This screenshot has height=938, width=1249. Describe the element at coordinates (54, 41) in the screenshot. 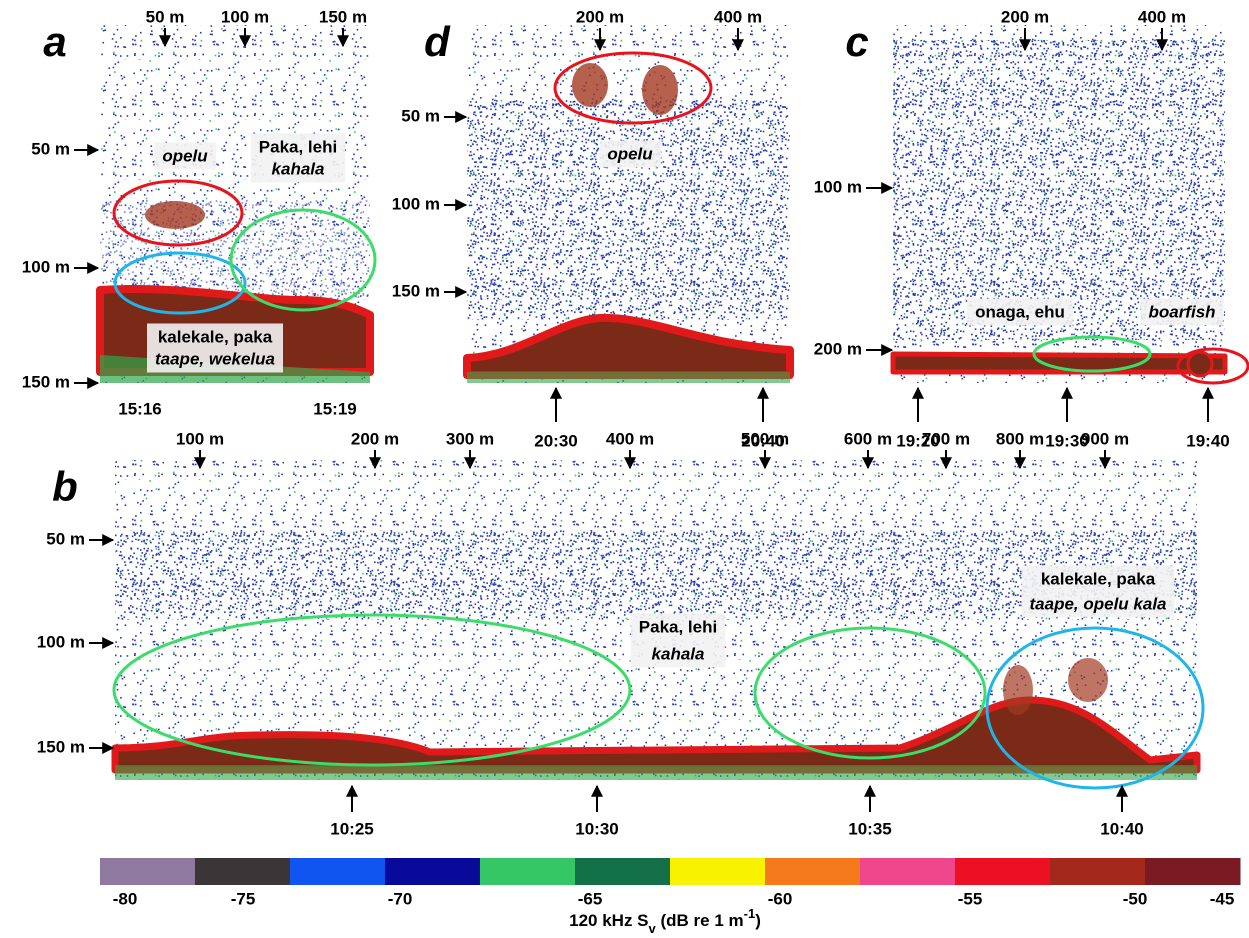

I see `panel-label: a` at that location.